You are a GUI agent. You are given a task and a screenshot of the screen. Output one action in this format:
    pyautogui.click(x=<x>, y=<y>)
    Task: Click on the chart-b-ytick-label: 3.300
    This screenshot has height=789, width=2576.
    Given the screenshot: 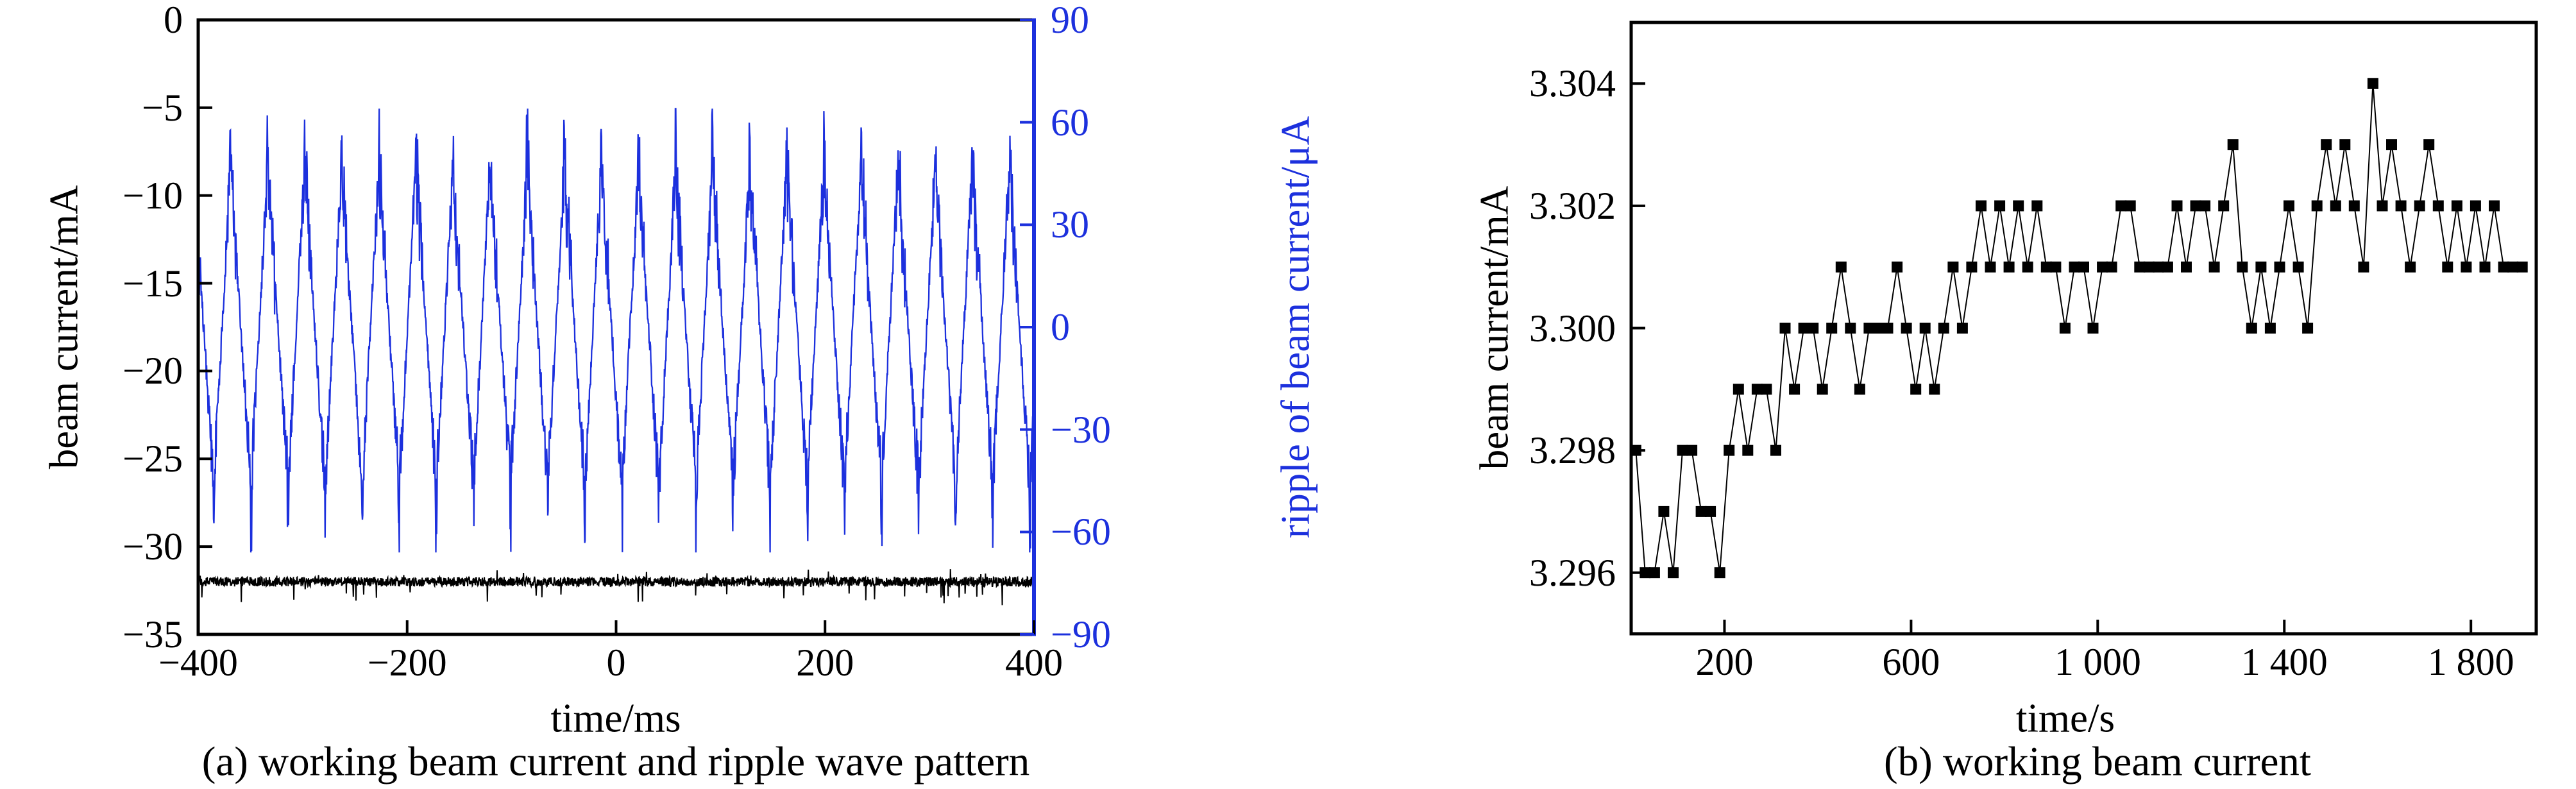 What is the action you would take?
    pyautogui.click(x=1572, y=328)
    